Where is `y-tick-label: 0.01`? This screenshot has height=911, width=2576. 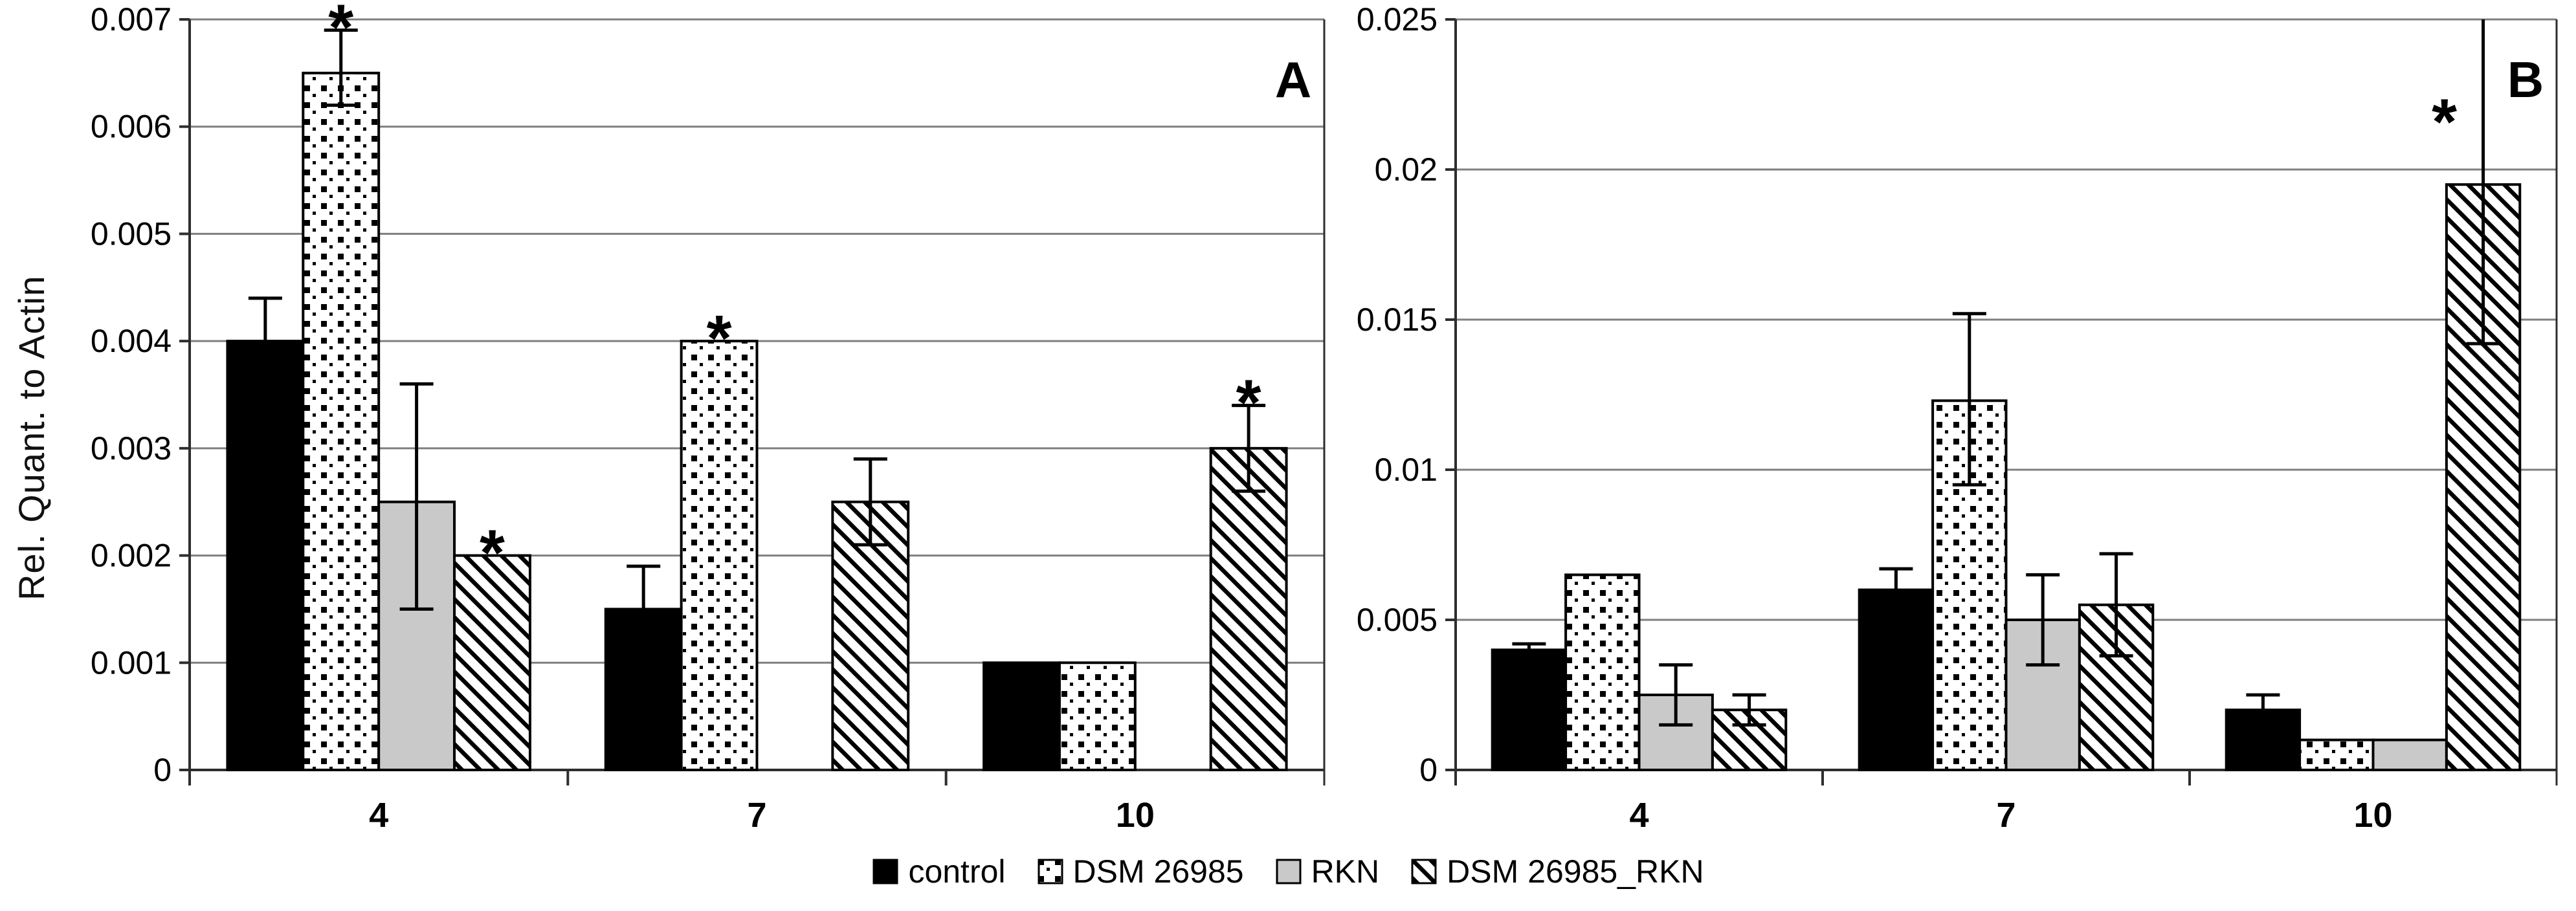 y-tick-label: 0.01 is located at coordinates (1406, 470).